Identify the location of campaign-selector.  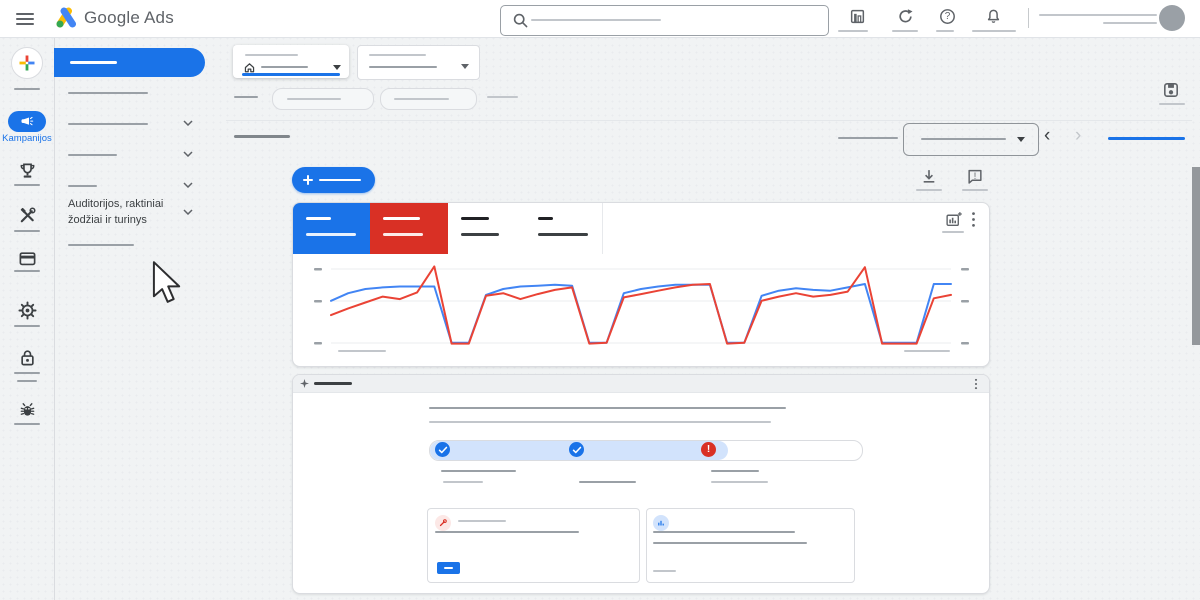
(418, 62).